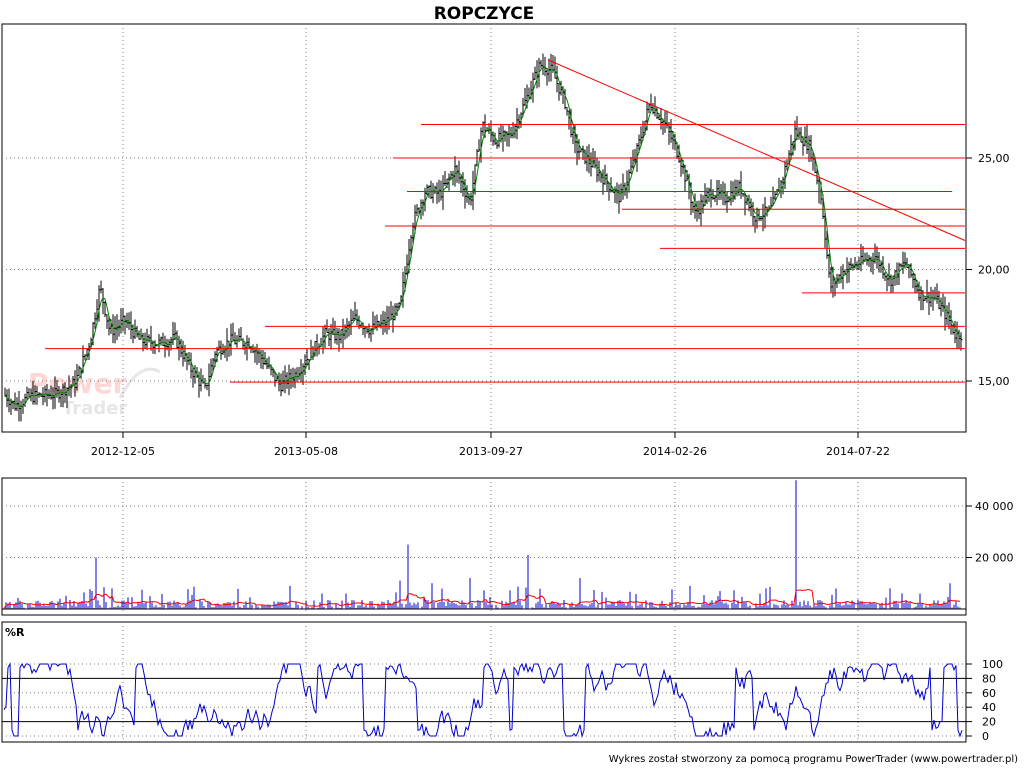  What do you see at coordinates (15, 632) in the screenshot?
I see `wr-panel-label: %R` at bounding box center [15, 632].